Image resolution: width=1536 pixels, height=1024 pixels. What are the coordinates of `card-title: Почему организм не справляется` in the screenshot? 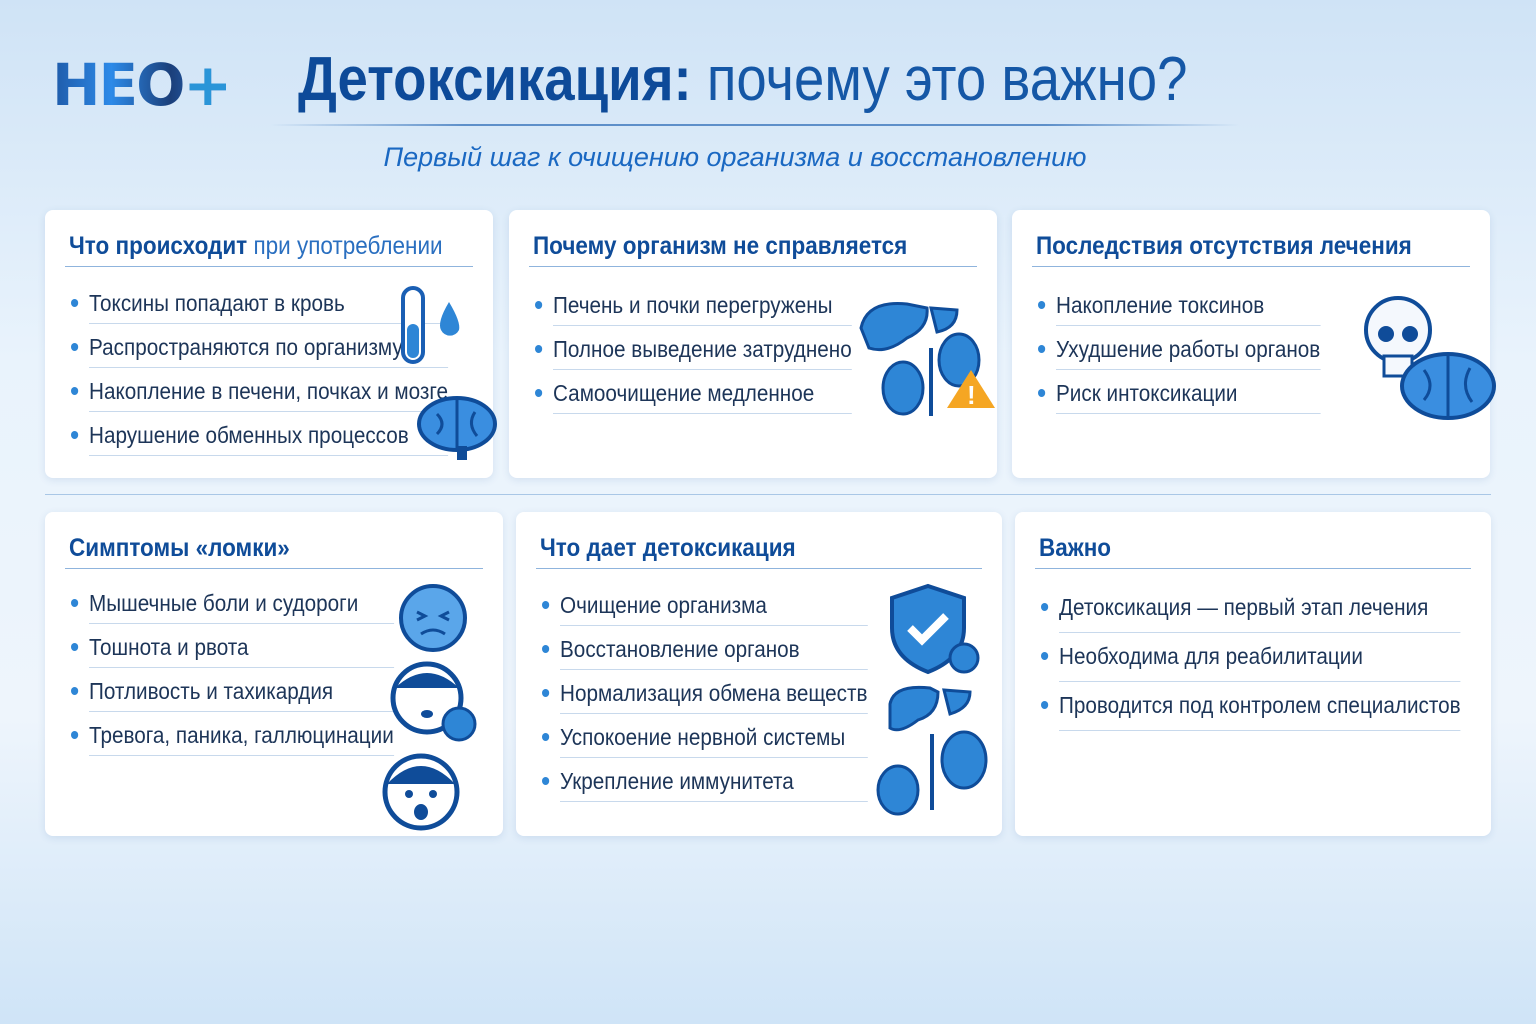 It's located at (720, 246).